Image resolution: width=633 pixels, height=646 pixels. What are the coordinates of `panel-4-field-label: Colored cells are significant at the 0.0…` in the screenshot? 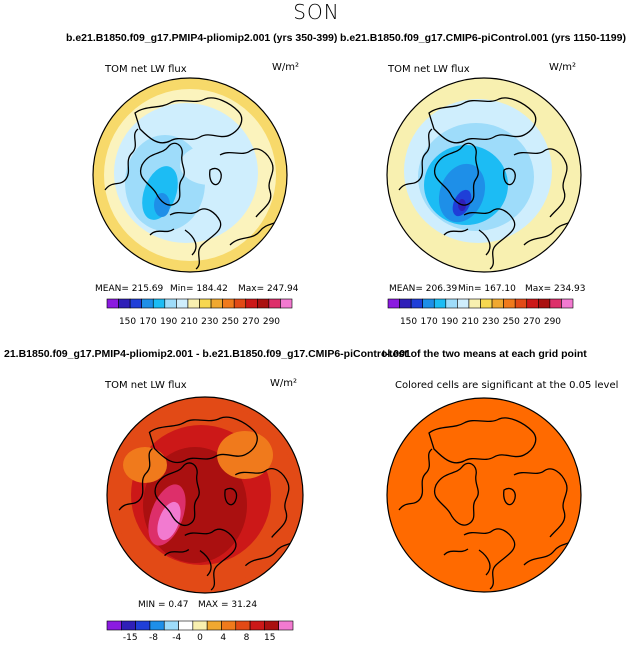 It's located at (507, 385).